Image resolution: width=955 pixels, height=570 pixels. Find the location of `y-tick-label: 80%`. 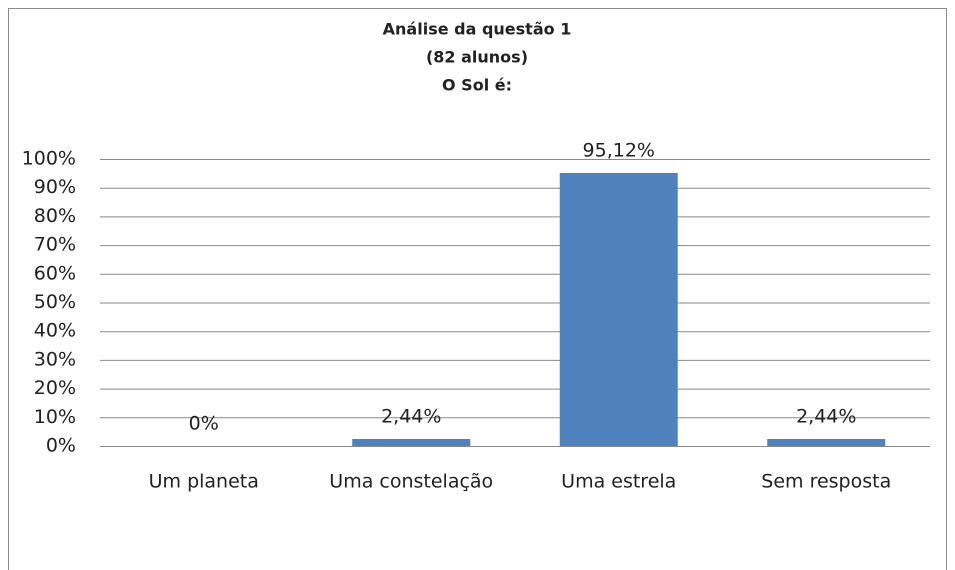

y-tick-label: 80% is located at coordinates (55, 216).